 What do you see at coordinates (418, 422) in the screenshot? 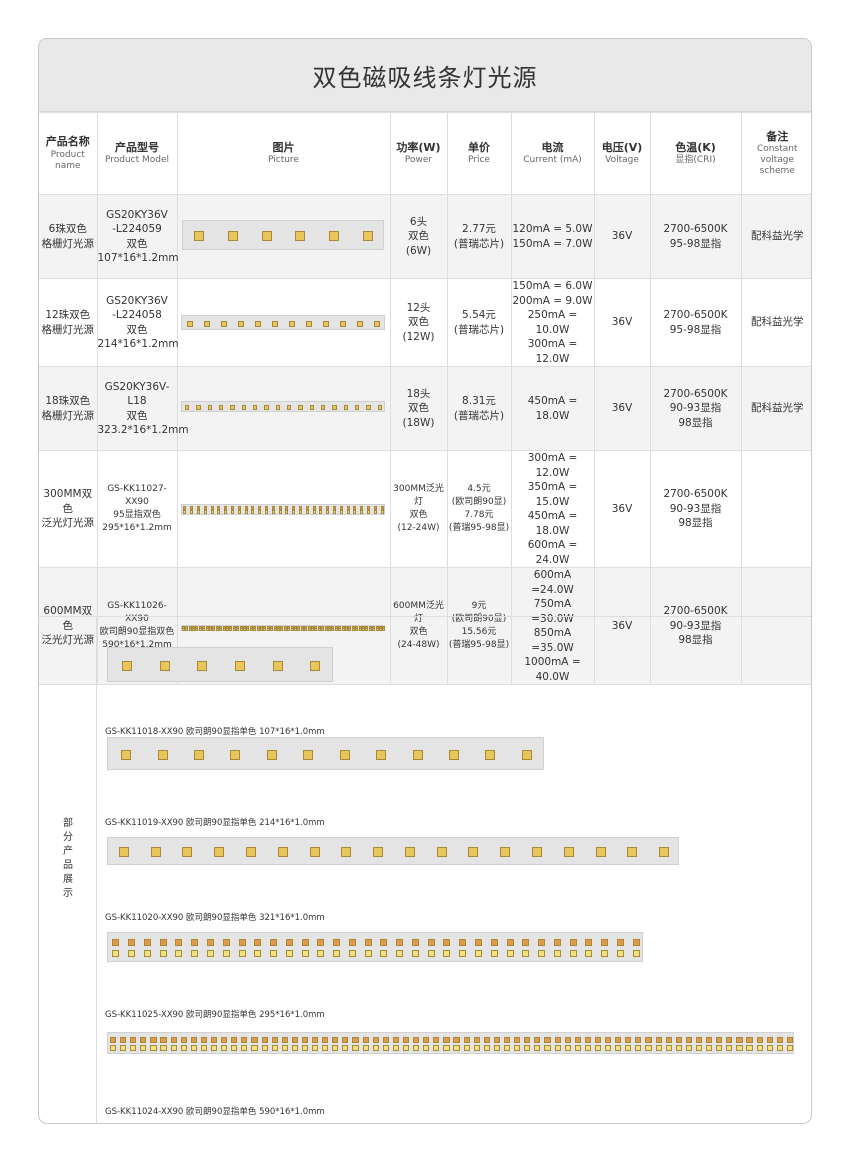
I see `cell-line: (18W)` at bounding box center [418, 422].